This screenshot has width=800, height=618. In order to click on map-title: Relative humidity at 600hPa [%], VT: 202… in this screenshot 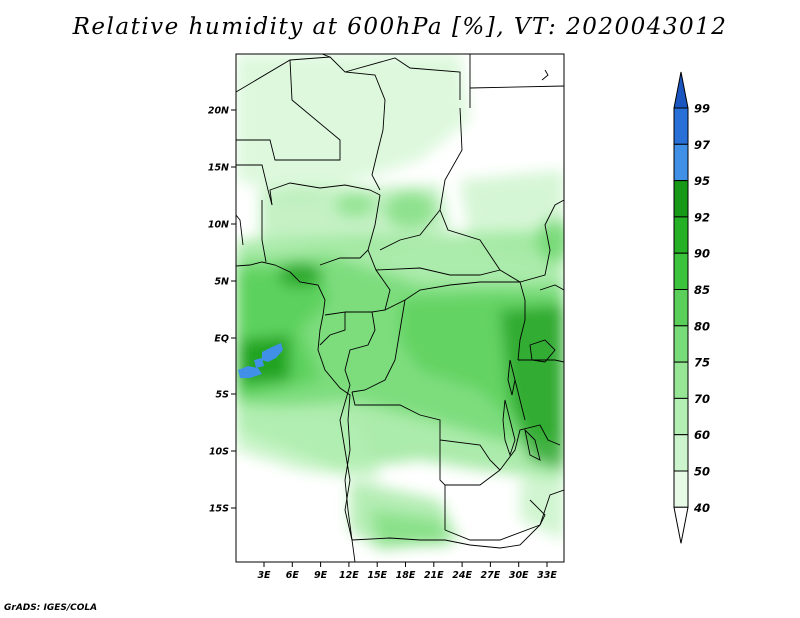, I will do `click(400, 27)`.